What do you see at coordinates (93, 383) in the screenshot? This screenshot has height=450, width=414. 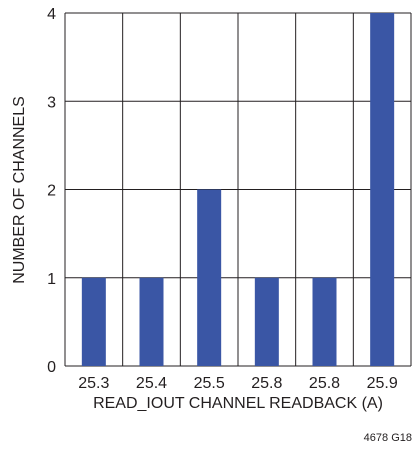 I see `x-tick-label: 25.3` at bounding box center [93, 383].